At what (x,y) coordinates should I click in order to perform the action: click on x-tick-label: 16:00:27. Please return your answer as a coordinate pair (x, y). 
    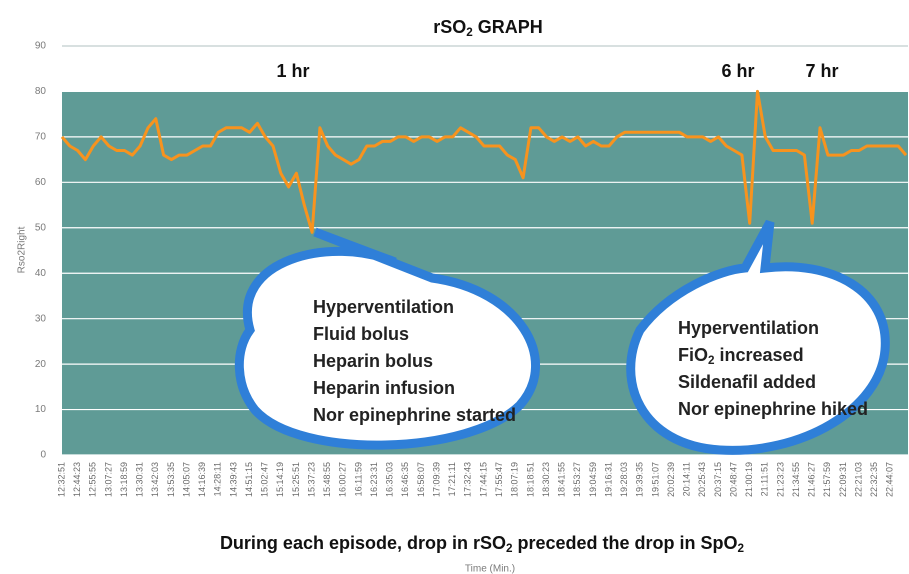
    Looking at the image, I should click on (343, 479).